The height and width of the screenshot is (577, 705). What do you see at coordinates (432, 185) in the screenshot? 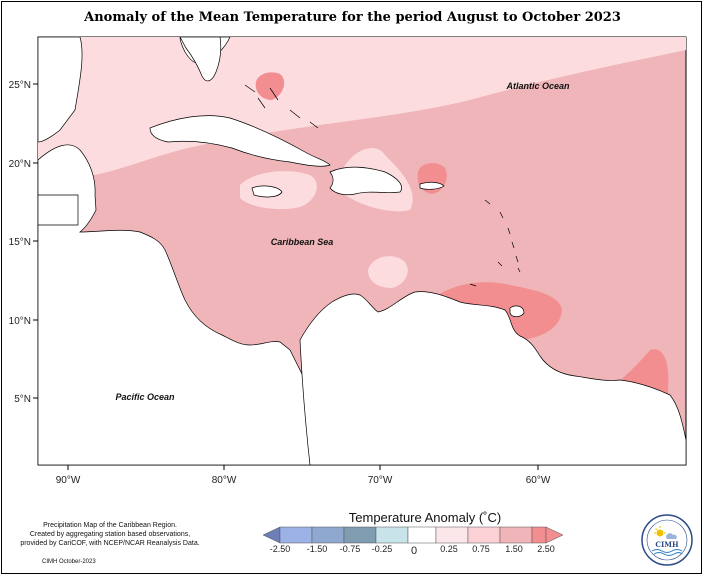
I see `land-puerto-rico` at bounding box center [432, 185].